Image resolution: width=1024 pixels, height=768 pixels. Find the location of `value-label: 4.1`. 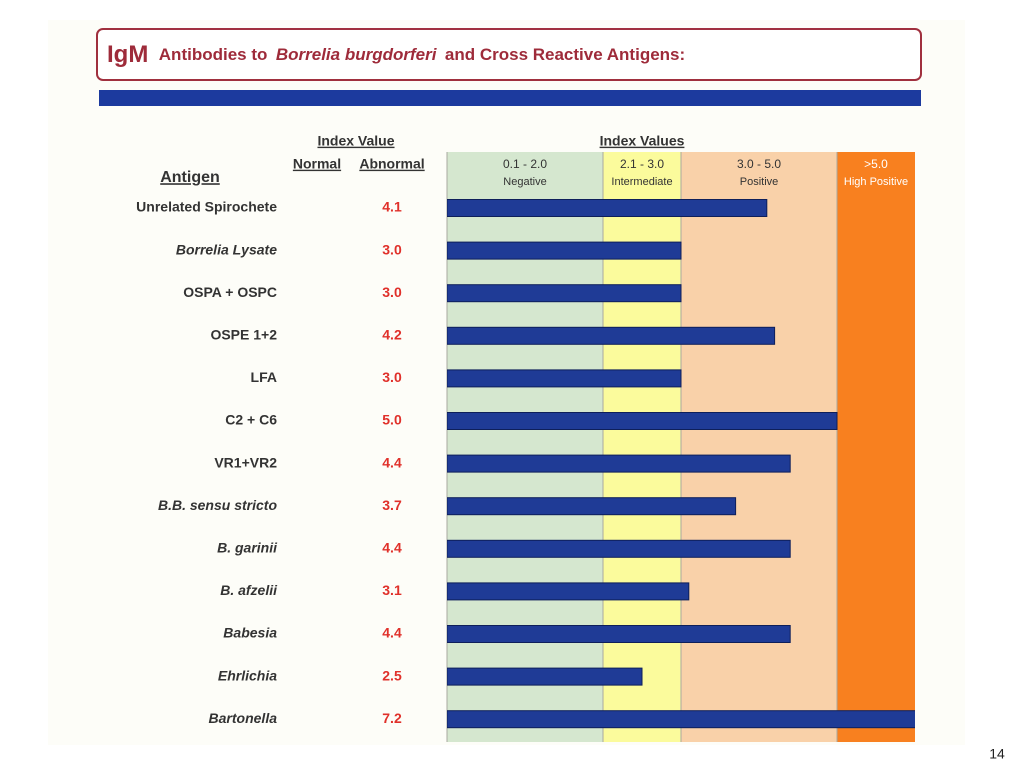

value-label: 4.1 is located at coordinates (392, 207).